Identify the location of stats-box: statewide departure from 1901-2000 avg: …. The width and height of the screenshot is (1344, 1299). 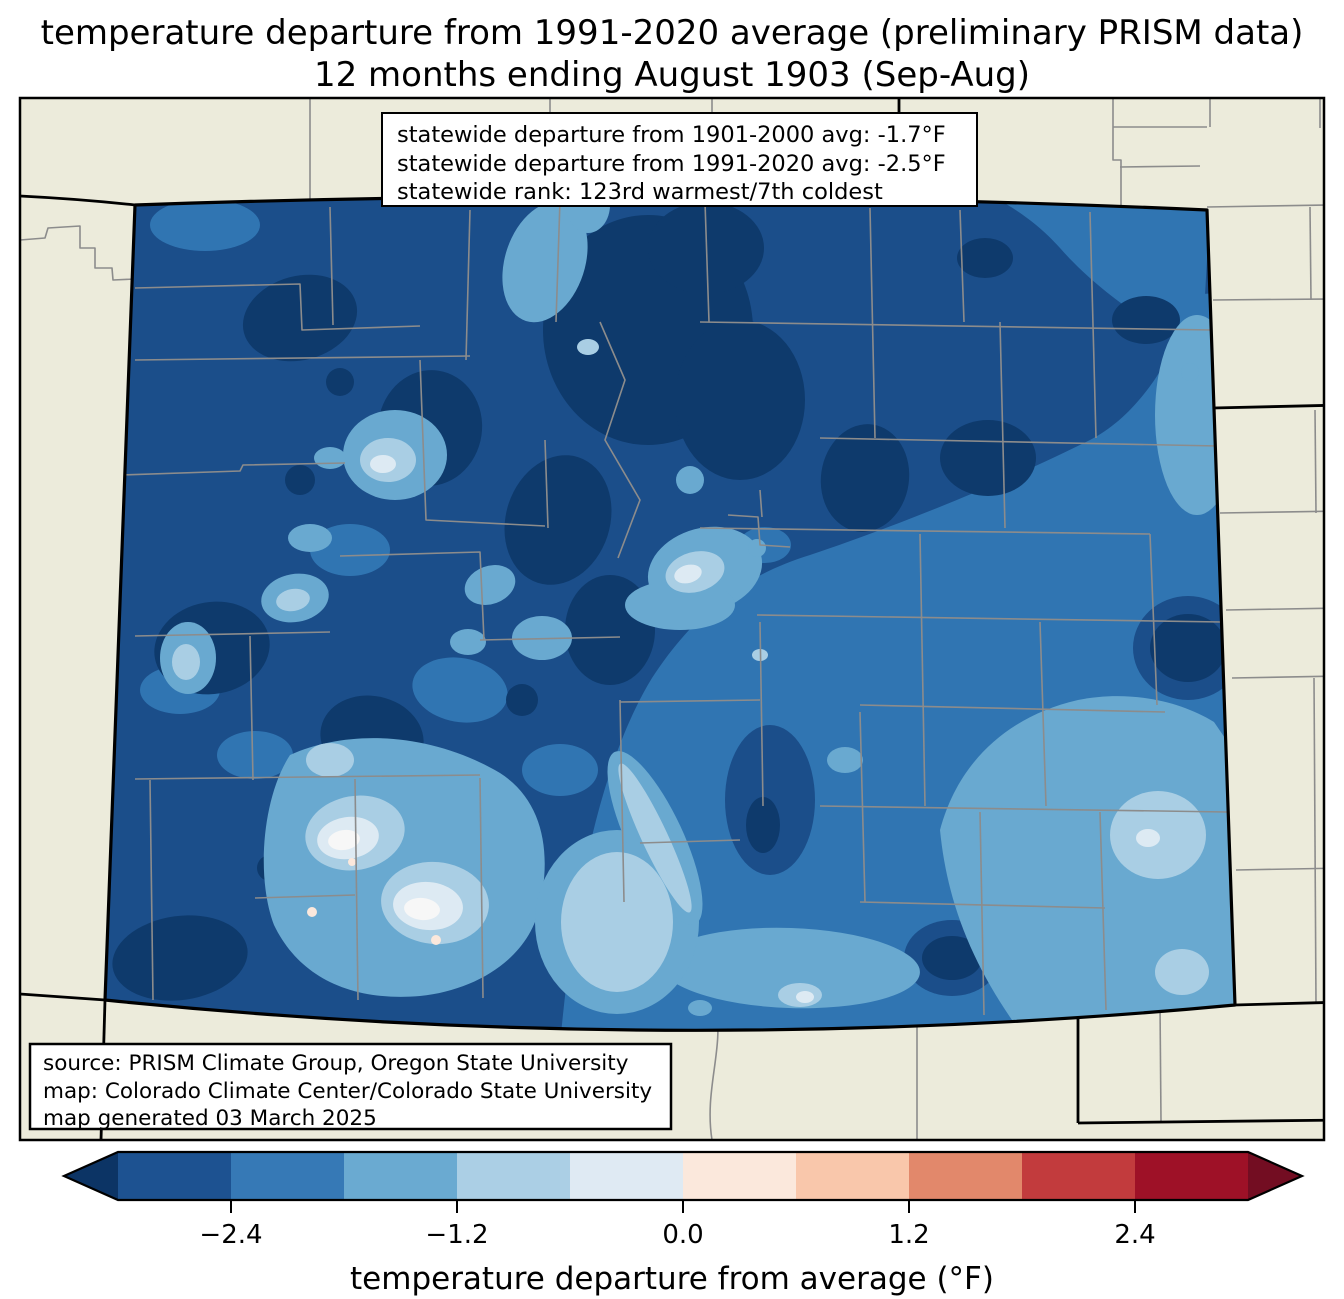
(679, 159).